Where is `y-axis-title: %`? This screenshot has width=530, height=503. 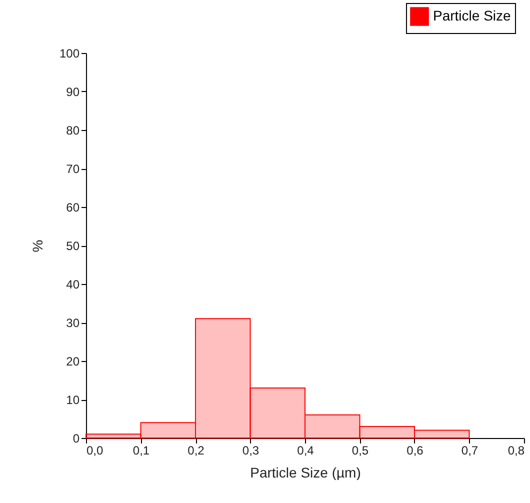
y-axis-title: % is located at coordinates (37, 246).